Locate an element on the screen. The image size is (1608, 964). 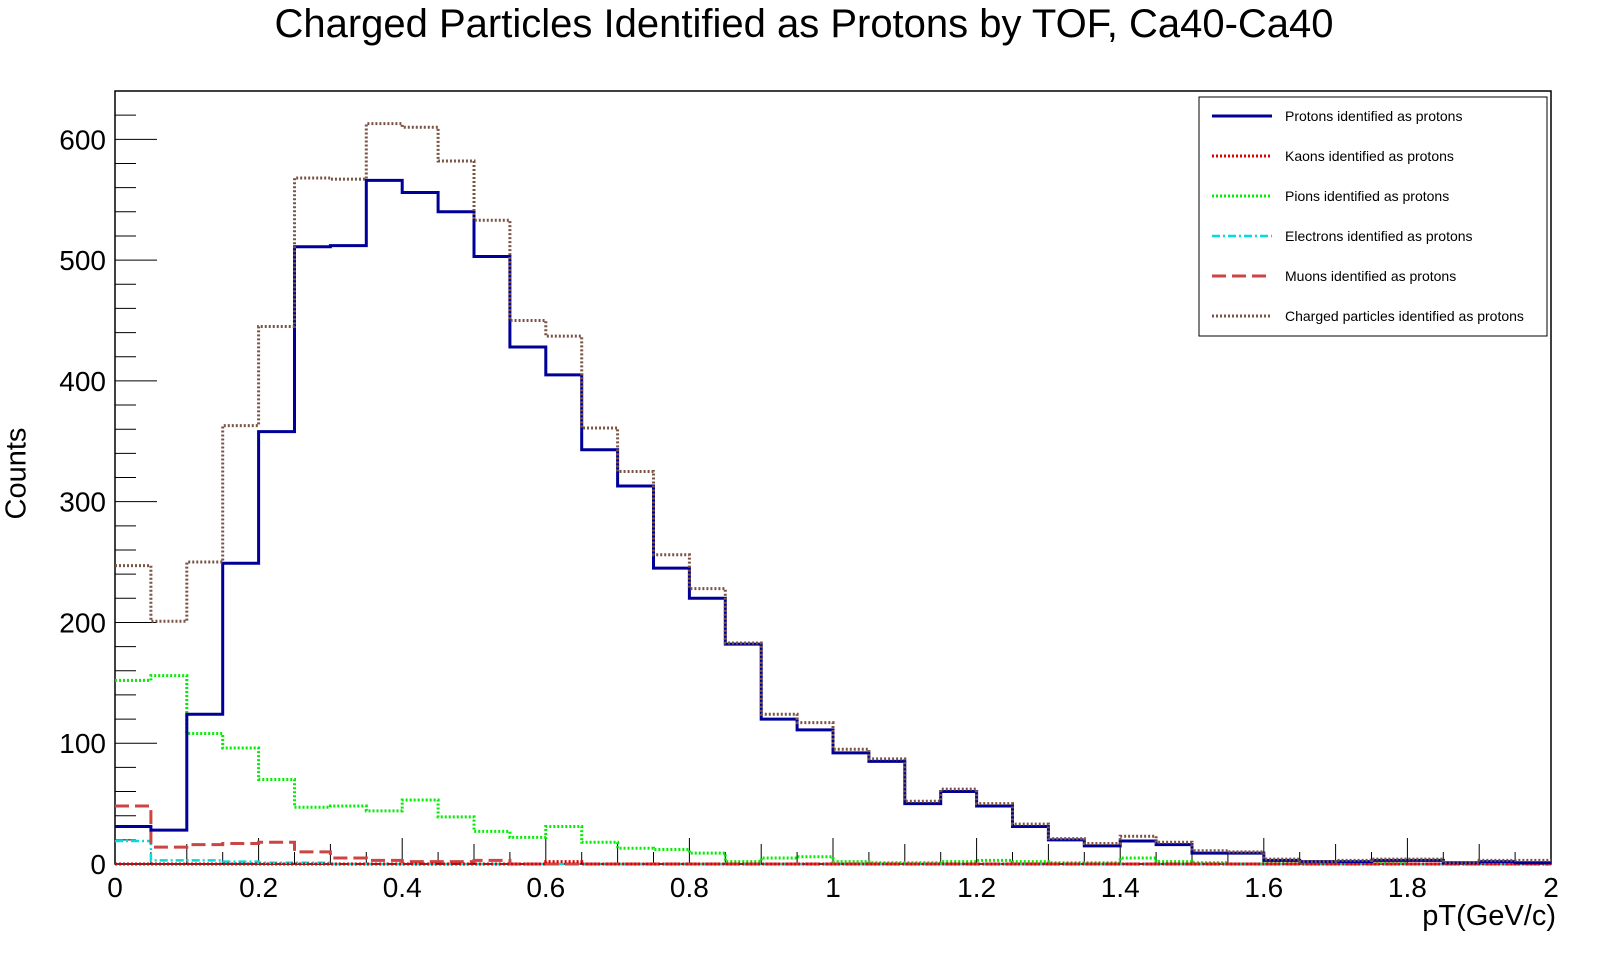
y-tick-label: 0 is located at coordinates (98, 864).